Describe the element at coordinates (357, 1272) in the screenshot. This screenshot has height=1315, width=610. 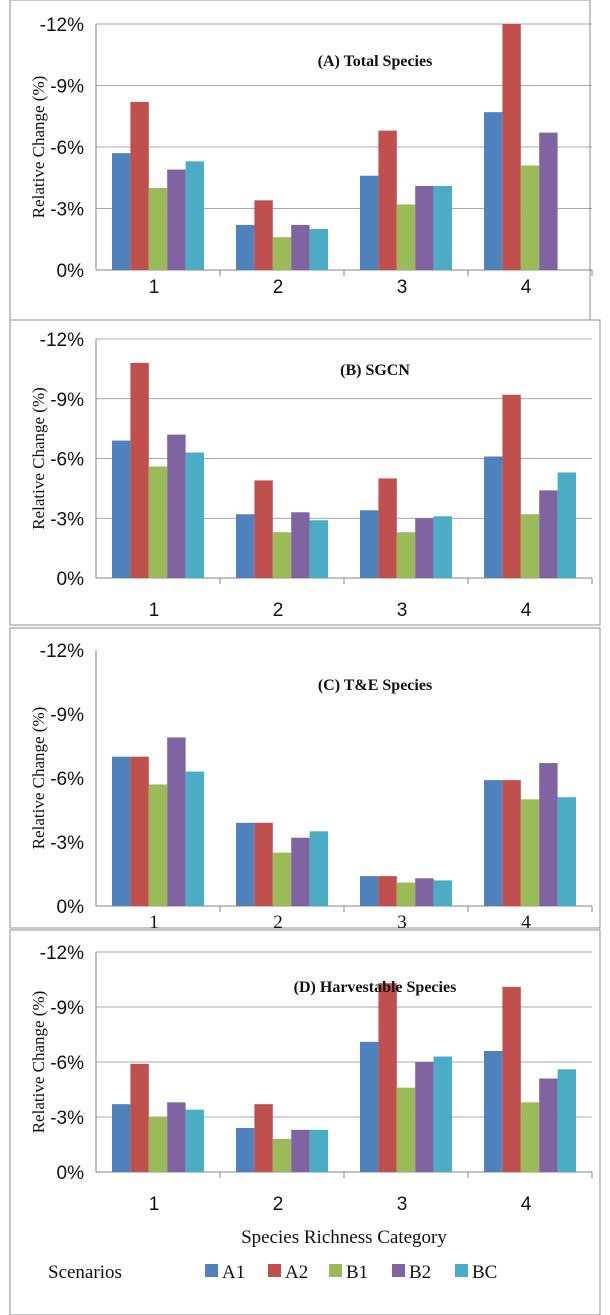
I see `legend-label-b1: B1` at that location.